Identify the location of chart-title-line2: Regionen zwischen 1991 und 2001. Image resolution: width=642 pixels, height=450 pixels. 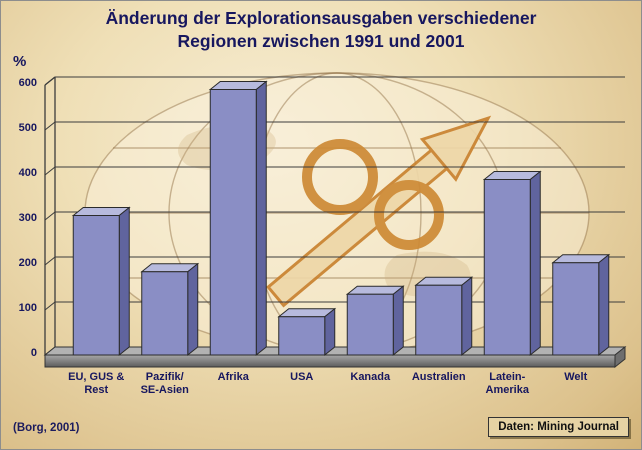
(321, 41).